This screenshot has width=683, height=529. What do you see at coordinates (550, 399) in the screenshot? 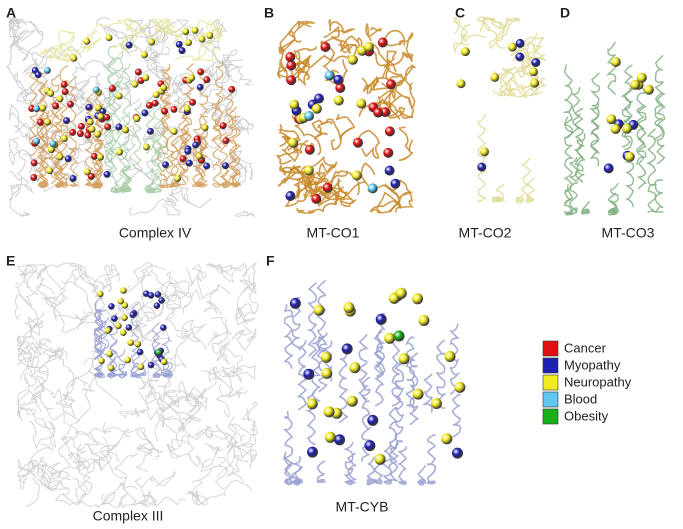
I see `legend-swatch` at bounding box center [550, 399].